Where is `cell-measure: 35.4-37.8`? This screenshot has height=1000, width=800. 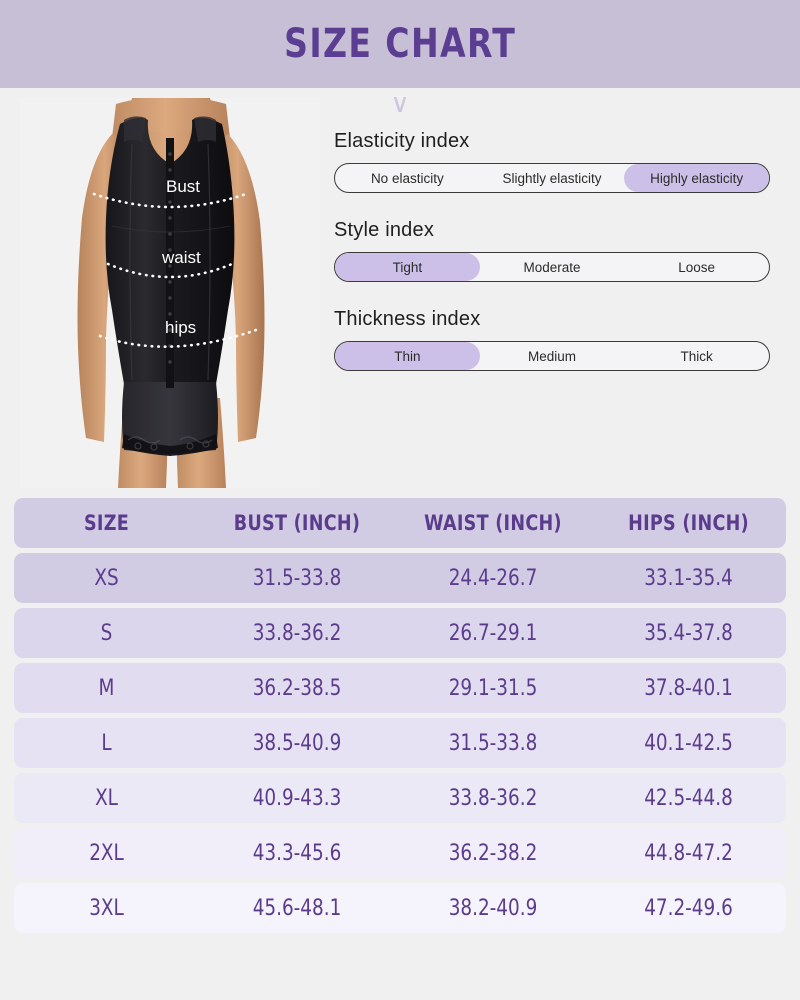
cell-measure: 35.4-37.8 is located at coordinates (688, 633).